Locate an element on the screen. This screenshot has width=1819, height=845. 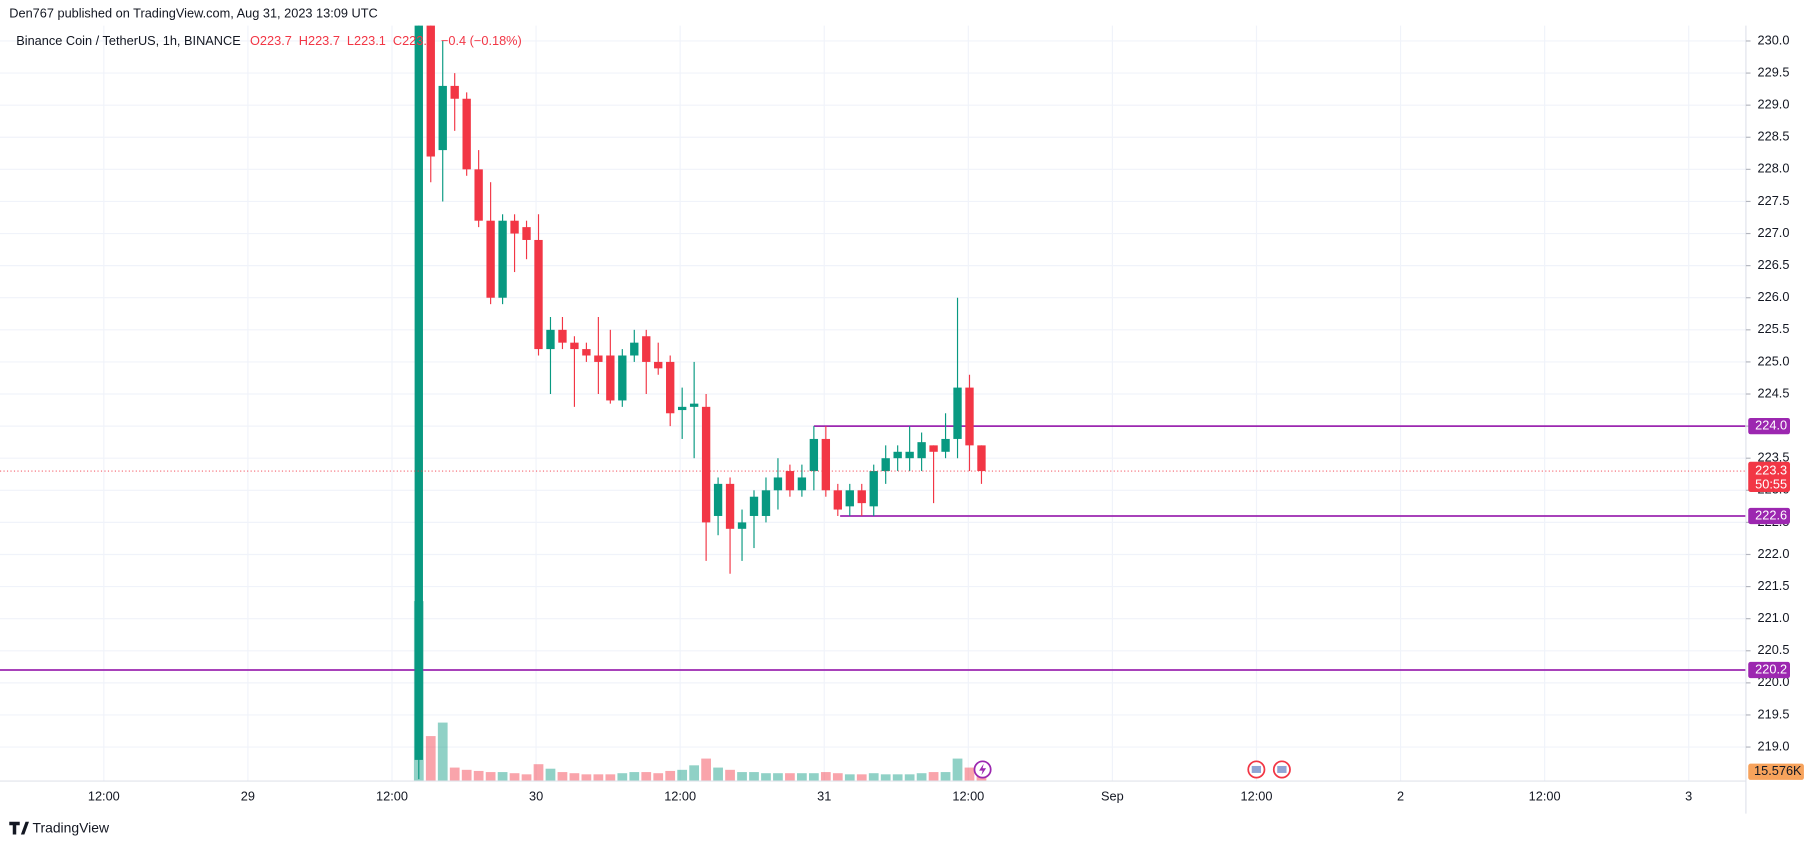
brand-name: TradingView is located at coordinates (70, 827).